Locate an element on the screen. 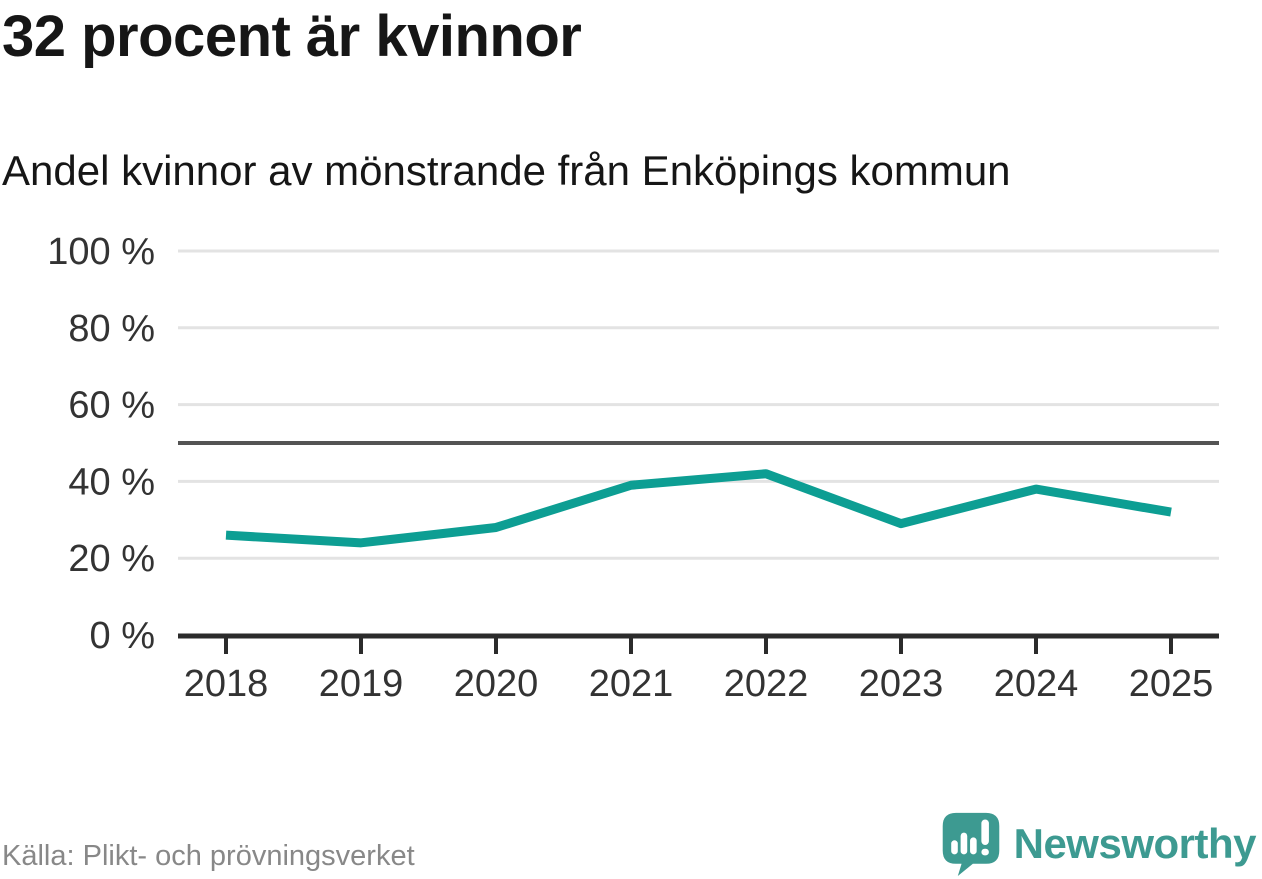 Image resolution: width=1262 pixels, height=879 pixels. x-tick-label: 2025 is located at coordinates (1171, 684).